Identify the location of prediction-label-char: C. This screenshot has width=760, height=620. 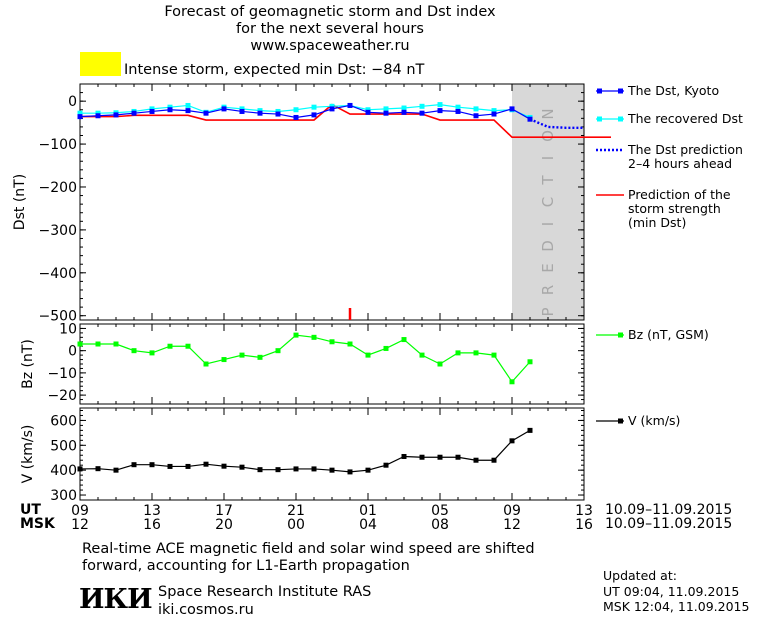
(548, 202).